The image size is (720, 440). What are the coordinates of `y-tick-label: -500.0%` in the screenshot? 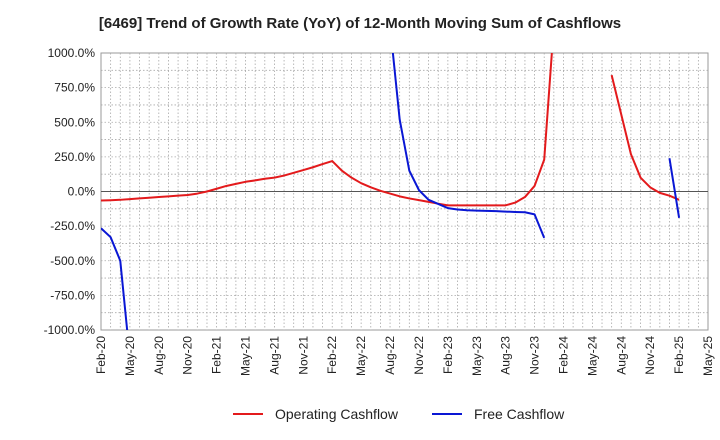 It's located at (72, 261).